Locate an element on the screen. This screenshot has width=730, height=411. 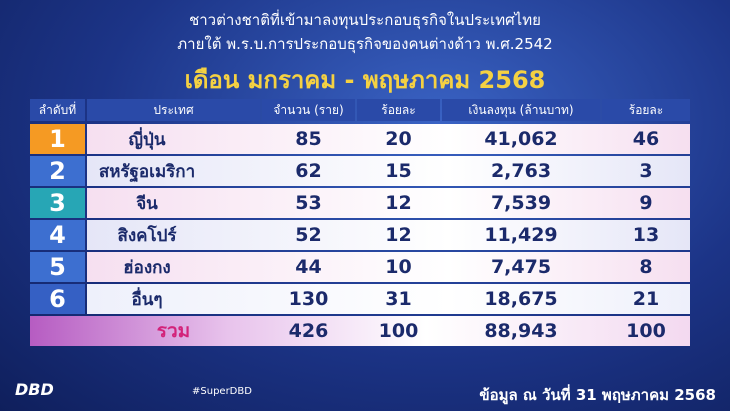
total-value: 426 is located at coordinates (308, 331).